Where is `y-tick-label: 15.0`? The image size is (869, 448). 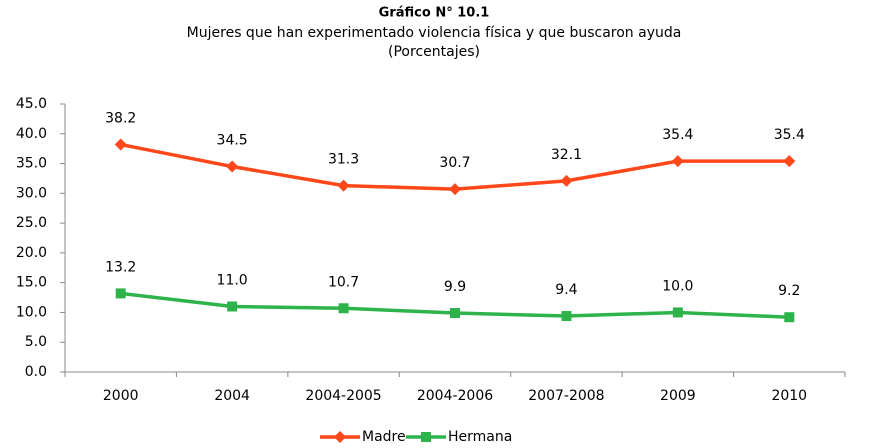 y-tick-label: 15.0 is located at coordinates (31, 283).